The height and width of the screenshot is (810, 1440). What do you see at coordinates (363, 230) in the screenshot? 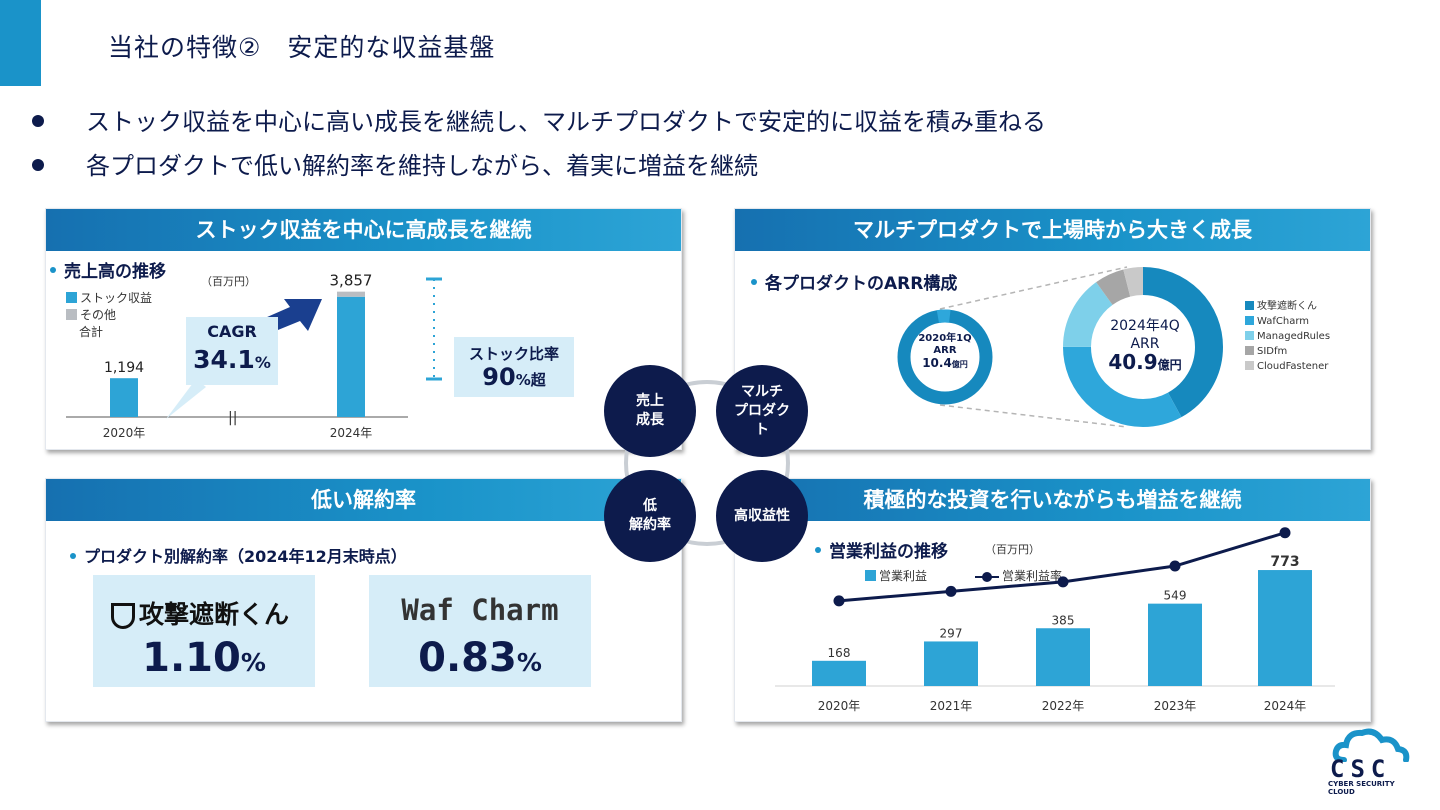
I see `panel-header: ストック収益を中心に高成長を継続` at bounding box center [363, 230].